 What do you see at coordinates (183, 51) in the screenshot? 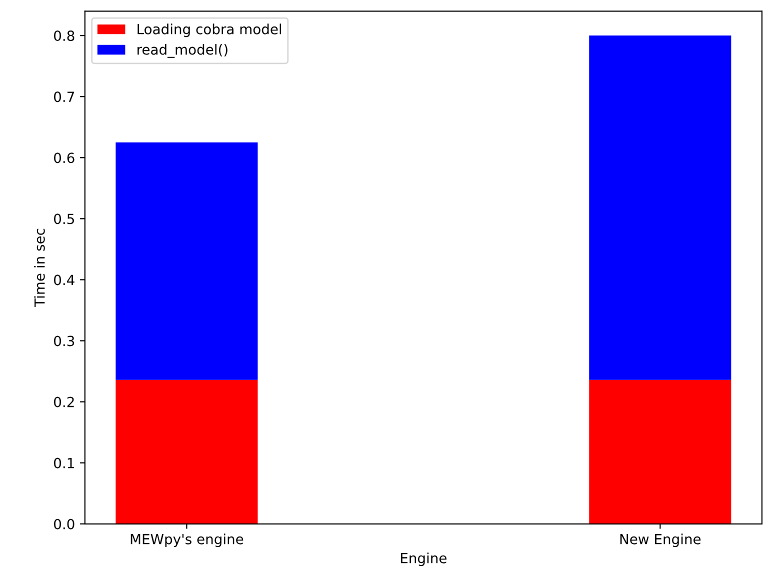
I see `legend-label: read_model()` at bounding box center [183, 51].